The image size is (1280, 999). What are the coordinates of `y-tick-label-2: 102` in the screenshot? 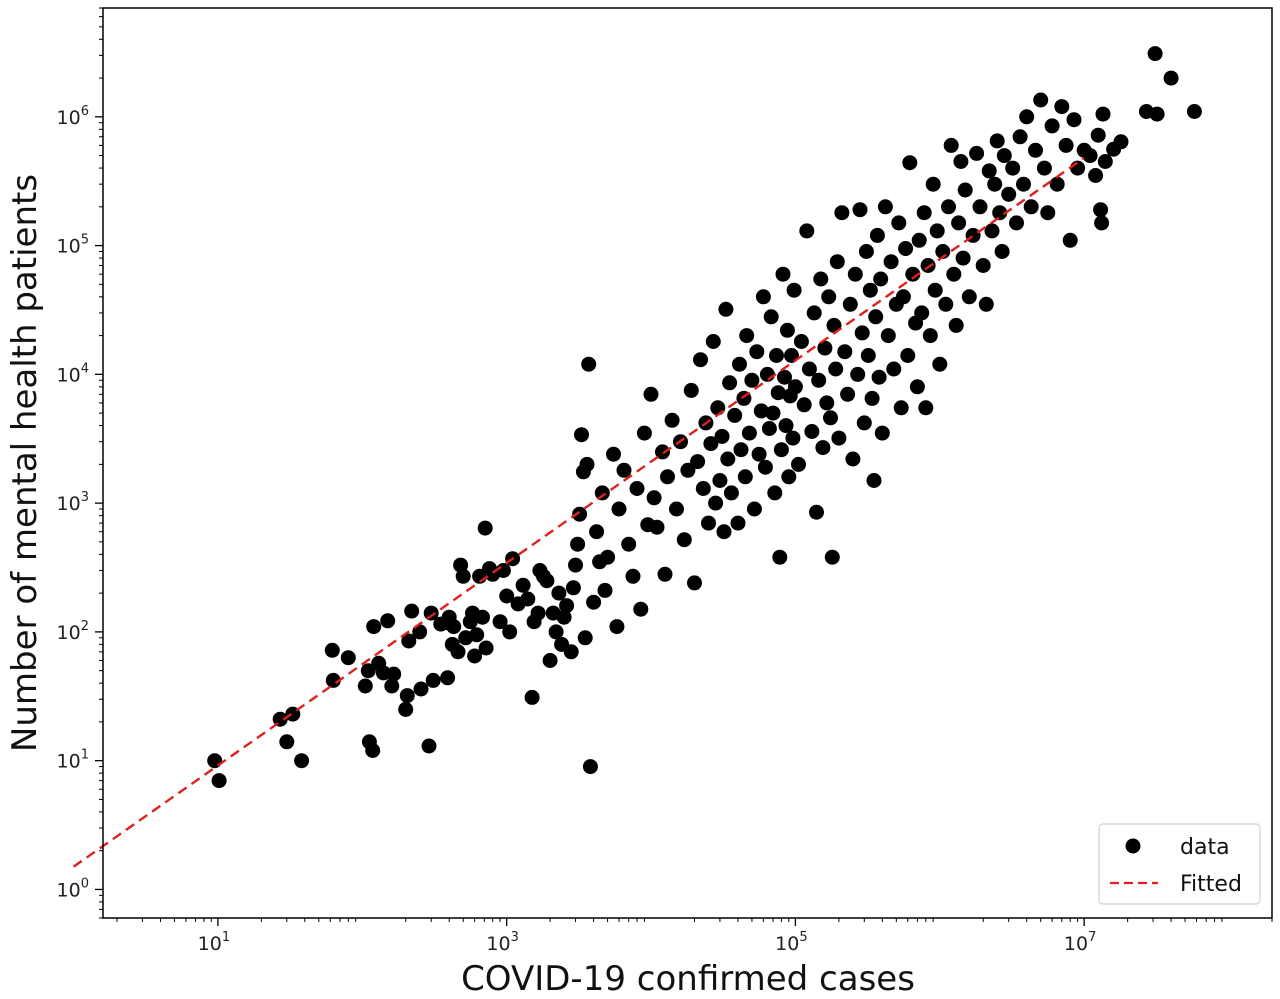 It's located at (73, 631).